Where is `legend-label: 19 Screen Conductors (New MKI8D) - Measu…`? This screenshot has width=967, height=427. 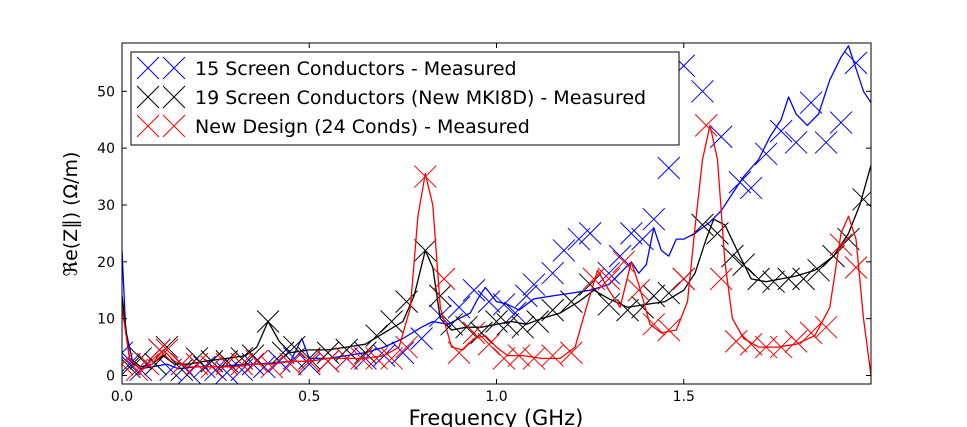 legend-label: 19 Screen Conductors (New MKI8D) - Measu… is located at coordinates (420, 98).